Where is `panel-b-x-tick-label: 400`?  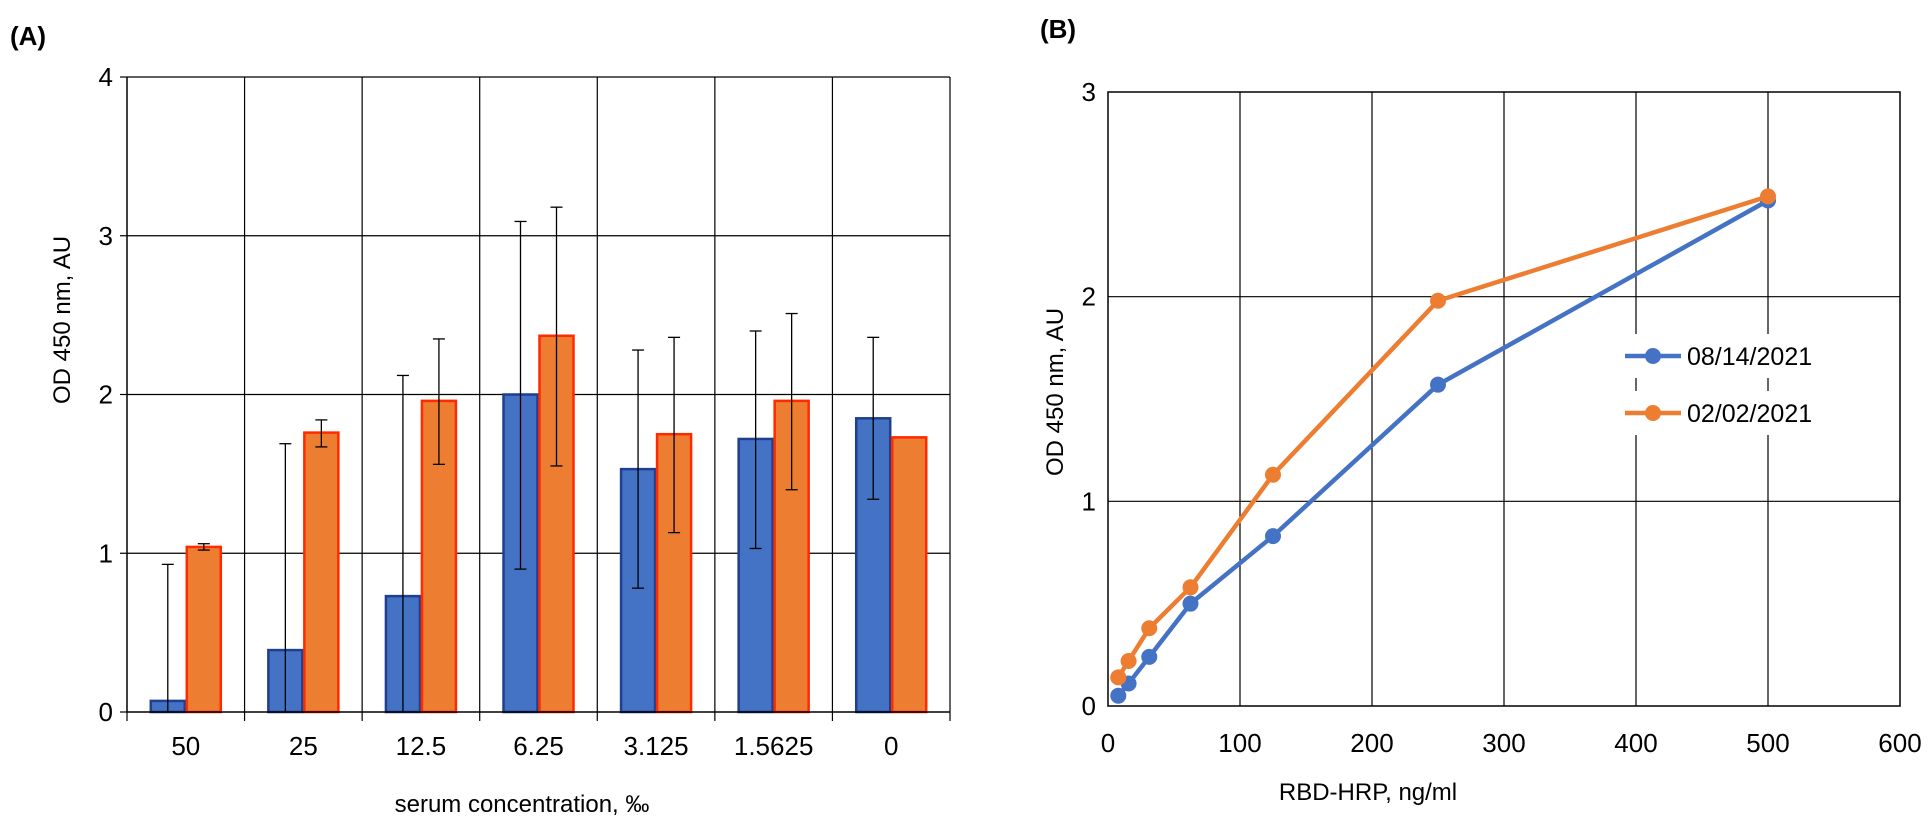
panel-b-x-tick-label: 400 is located at coordinates (1635, 743).